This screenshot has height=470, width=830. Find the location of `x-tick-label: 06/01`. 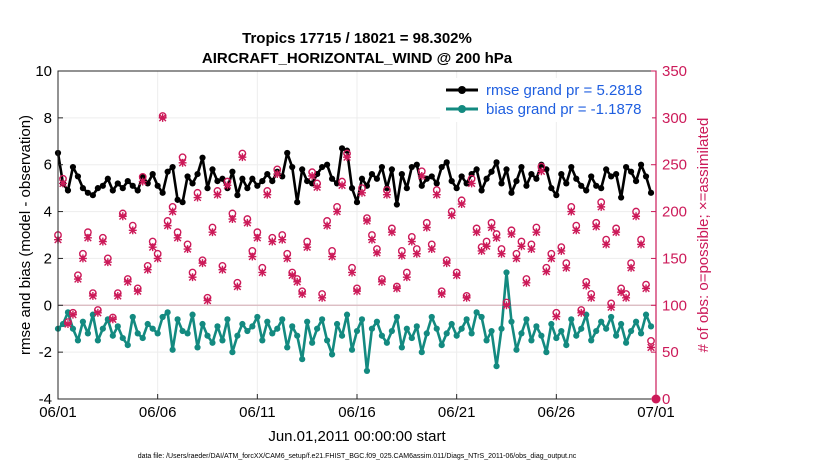

x-tick-label: 06/01 is located at coordinates (58, 412).